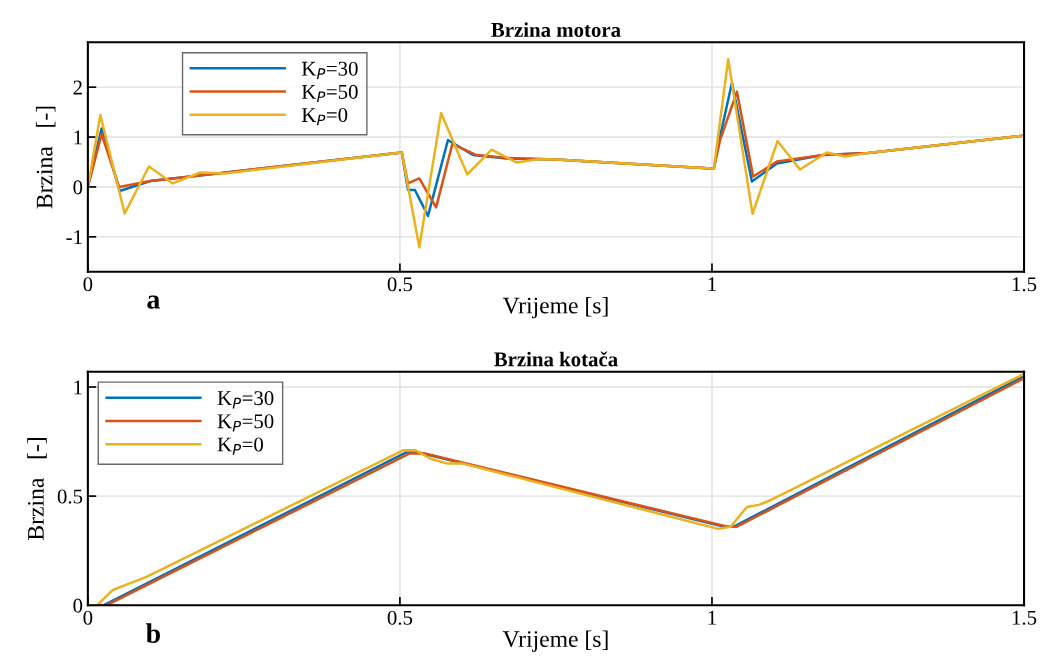 The height and width of the screenshot is (671, 1046). What do you see at coordinates (556, 29) in the screenshot?
I see `chart-title: Brzina motora` at bounding box center [556, 29].